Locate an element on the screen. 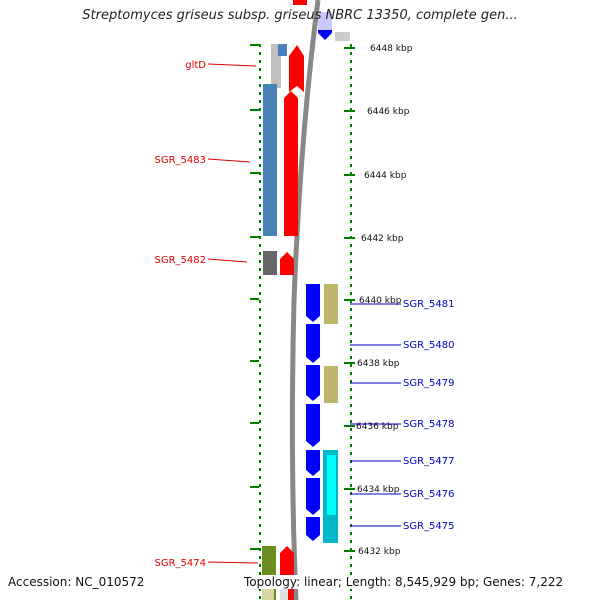 The width and height of the screenshot is (600, 600). cyan-feature-light is located at coordinates (331, 485).